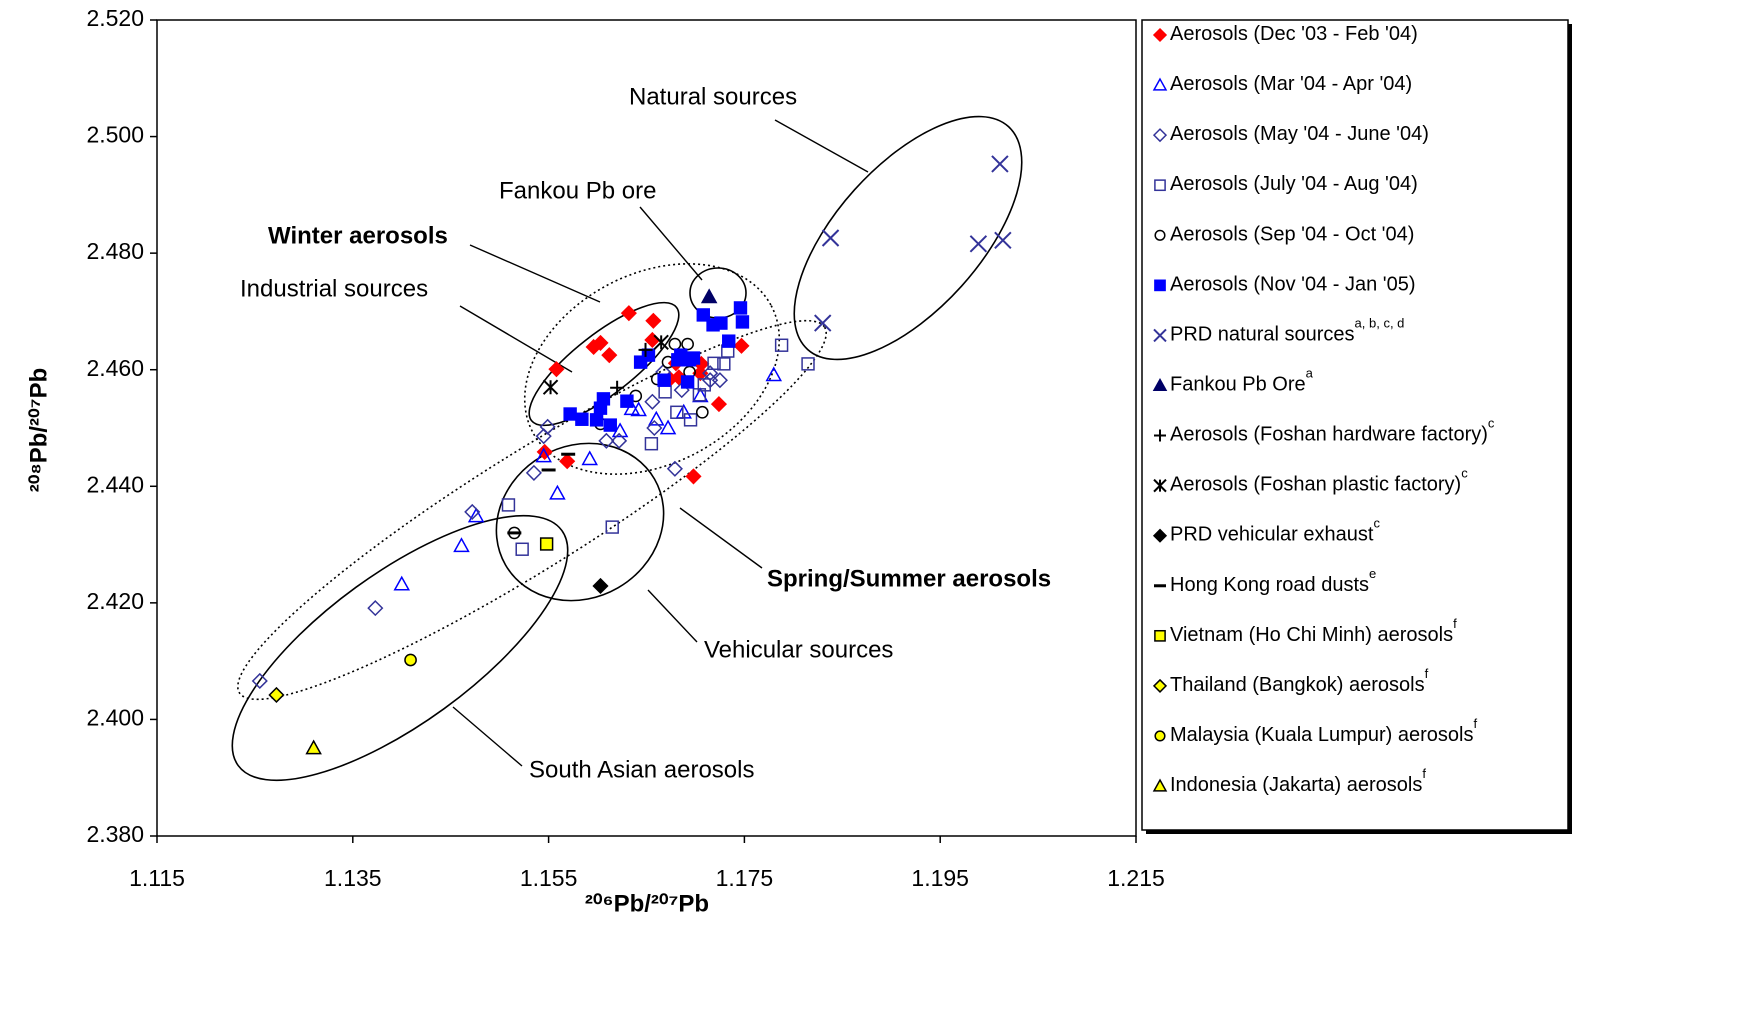 This screenshot has width=1747, height=1027. What do you see at coordinates (115, 18) in the screenshot?
I see `y-tick-label: 2.520` at bounding box center [115, 18].